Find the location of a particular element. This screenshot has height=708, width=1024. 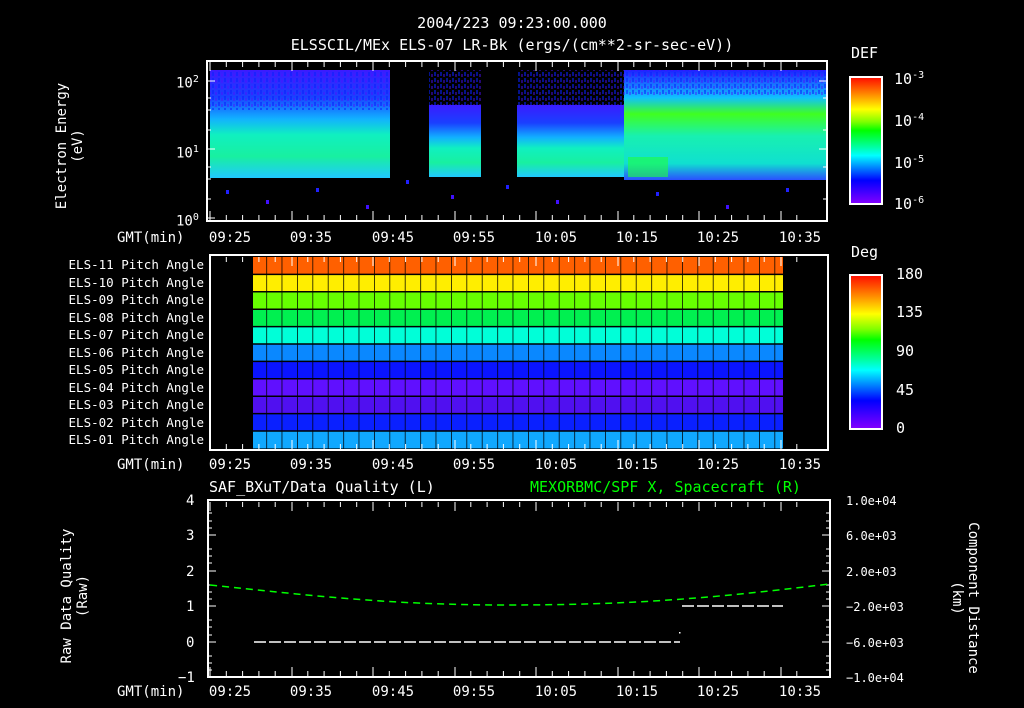

energy-ytick-100: 10² is located at coordinates (187, 83).